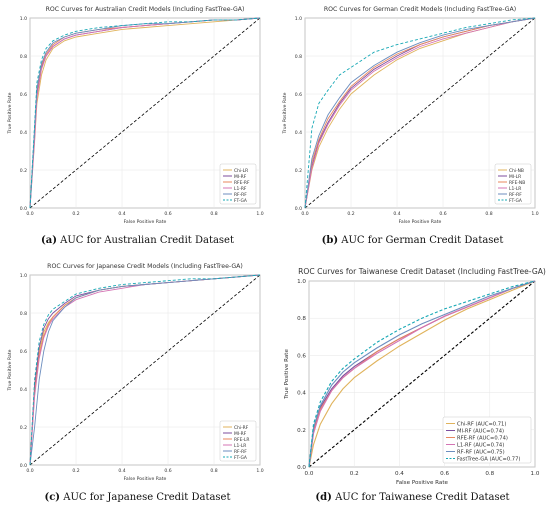 This screenshot has height=514, width=550. Describe the element at coordinates (330, 240) in the screenshot. I see `caption-label: (b)` at that location.